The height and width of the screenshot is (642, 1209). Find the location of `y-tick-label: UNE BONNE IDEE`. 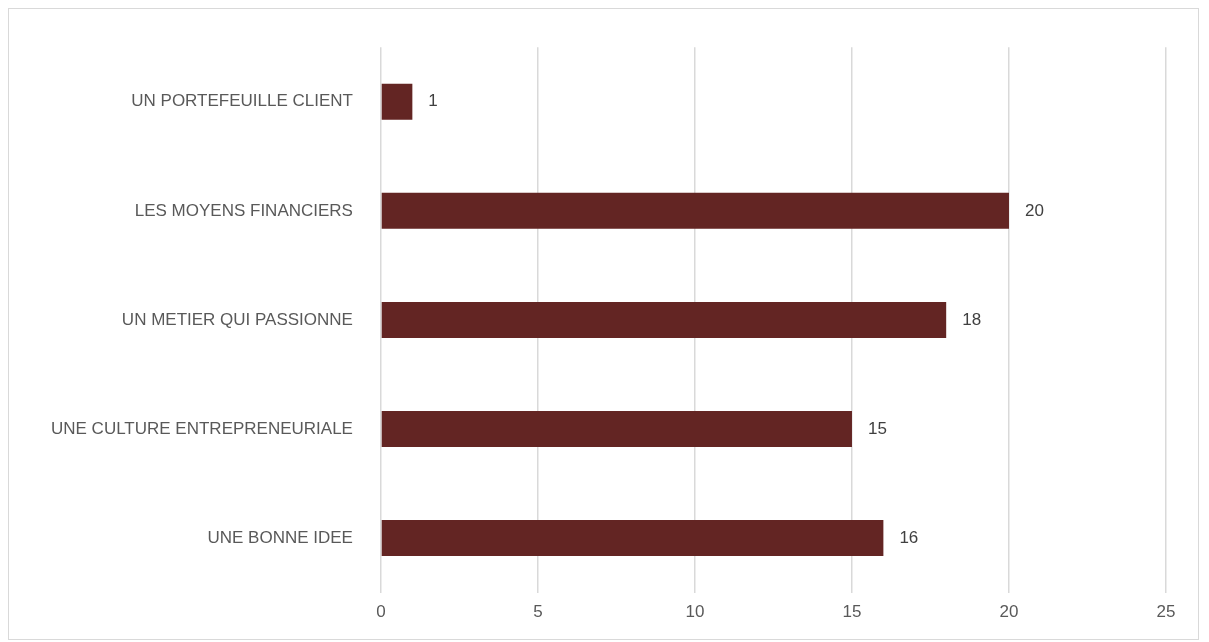

y-tick-label: UNE BONNE IDEE is located at coordinates (280, 537).